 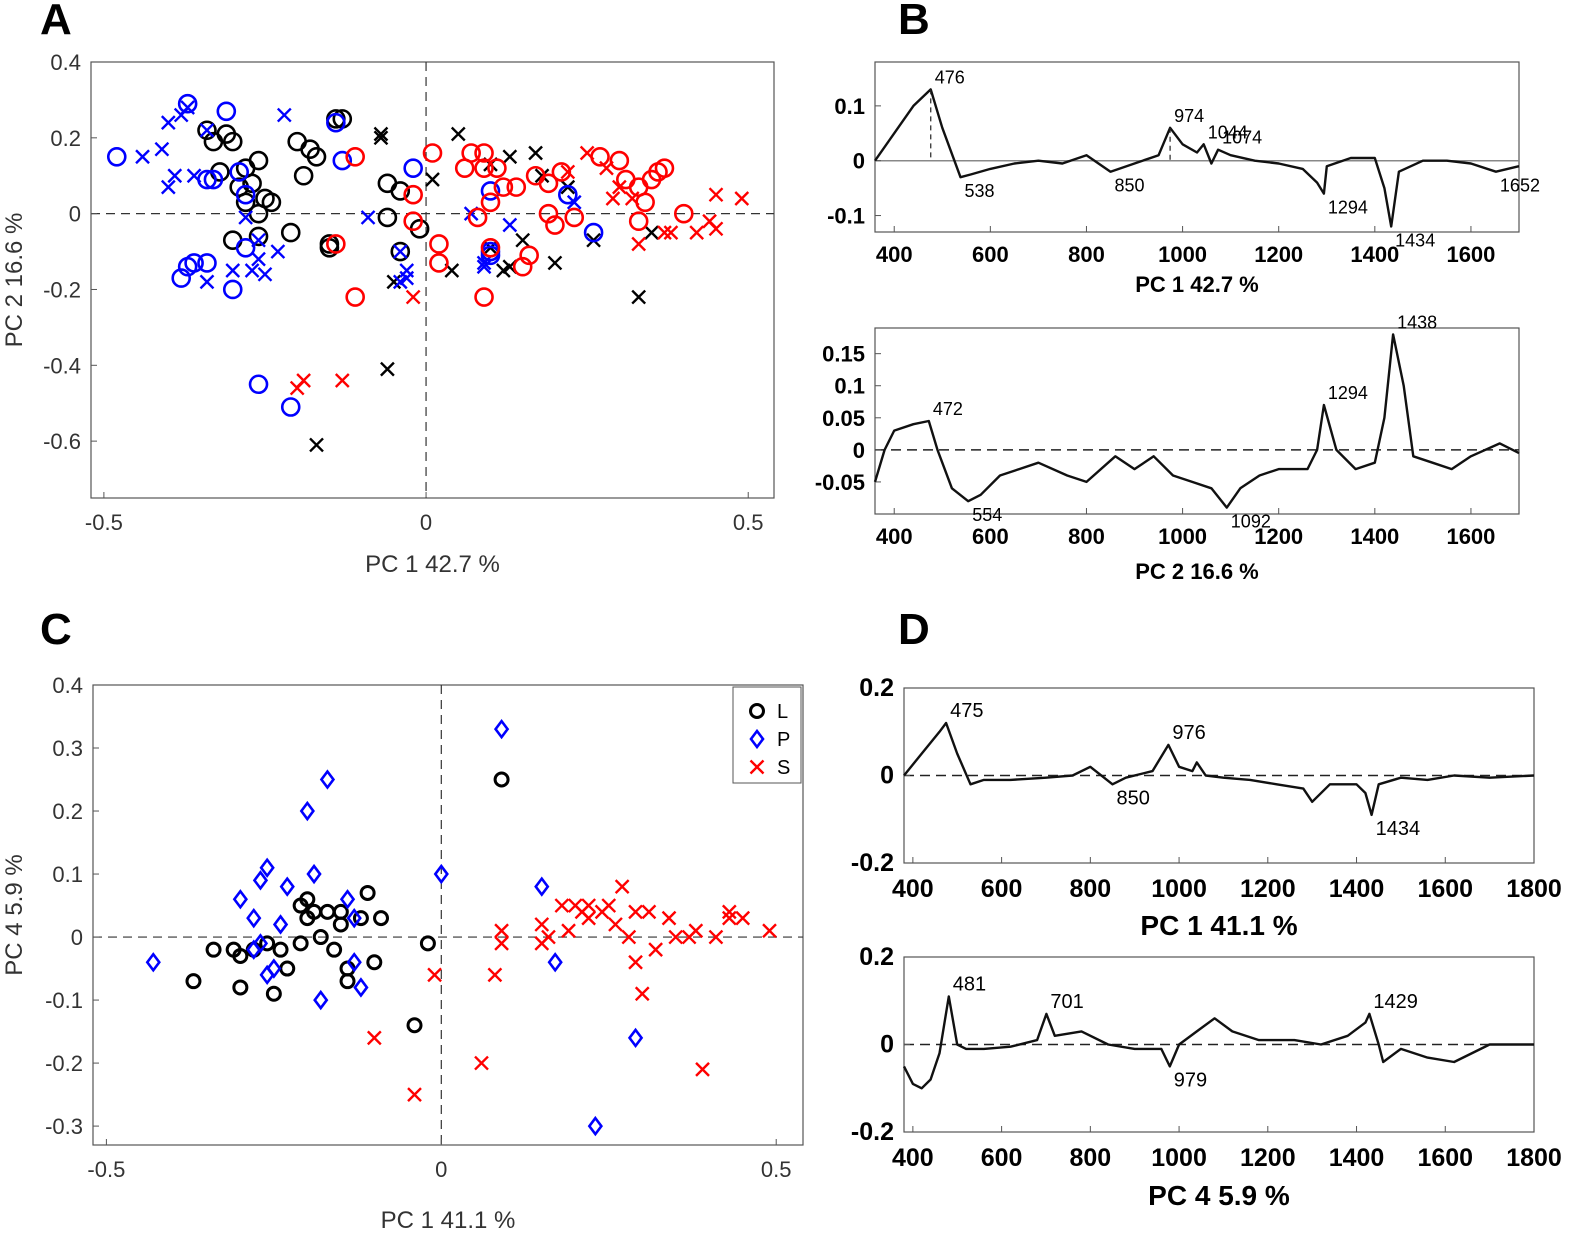 I want to click on peak-label: 475, so click(x=966, y=711).